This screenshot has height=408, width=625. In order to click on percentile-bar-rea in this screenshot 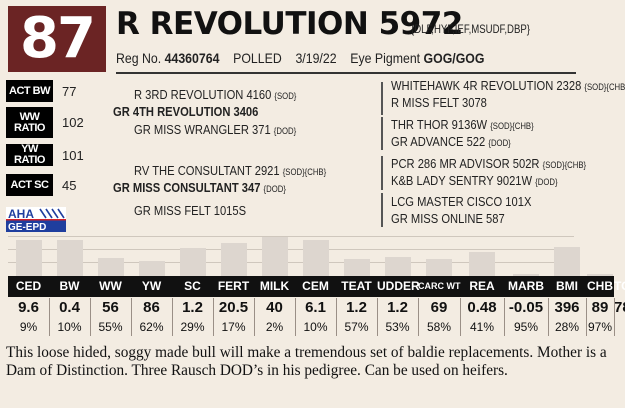, I will do `click(482, 264)`.